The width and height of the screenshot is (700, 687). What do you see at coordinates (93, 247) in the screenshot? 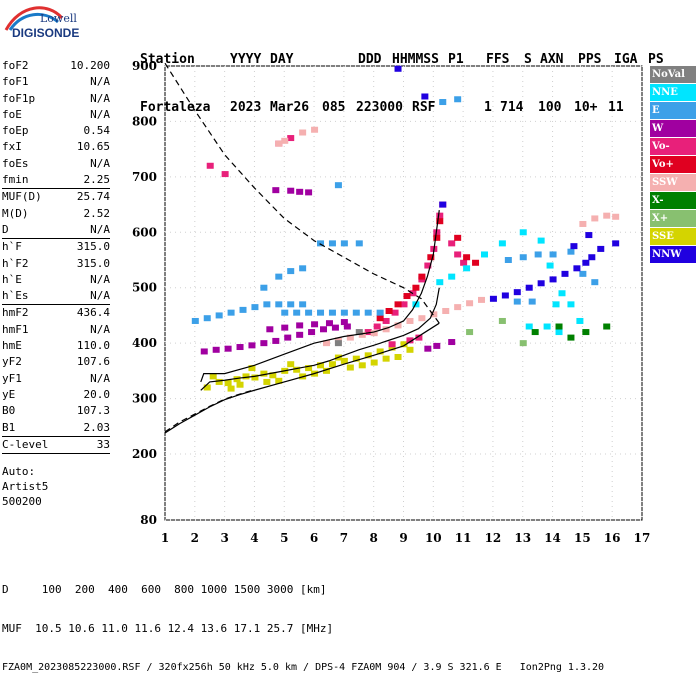
I see `param-value: 315.0` at bounding box center [93, 247].